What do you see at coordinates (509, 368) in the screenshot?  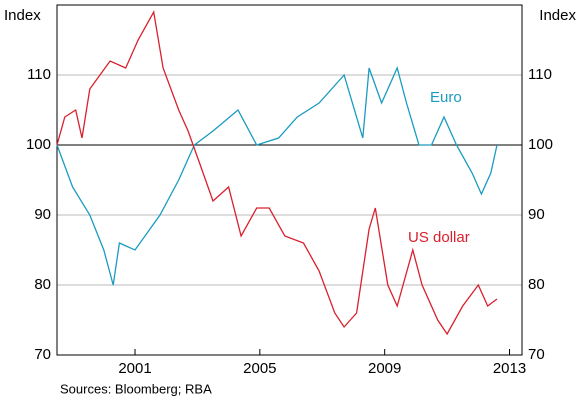 I see `x-tick-label: 2013` at bounding box center [509, 368].